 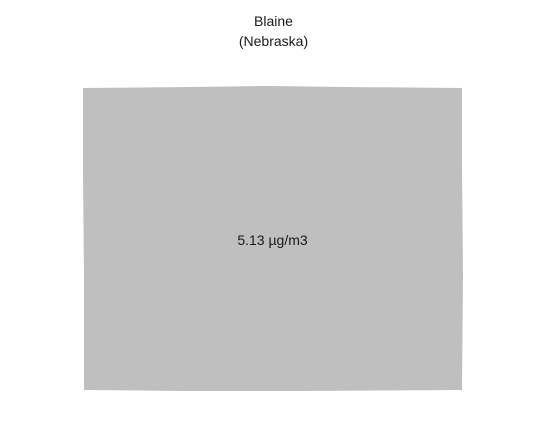 What do you see at coordinates (273, 31) in the screenshot?
I see `map-title: Blaine (Nebraska)` at bounding box center [273, 31].